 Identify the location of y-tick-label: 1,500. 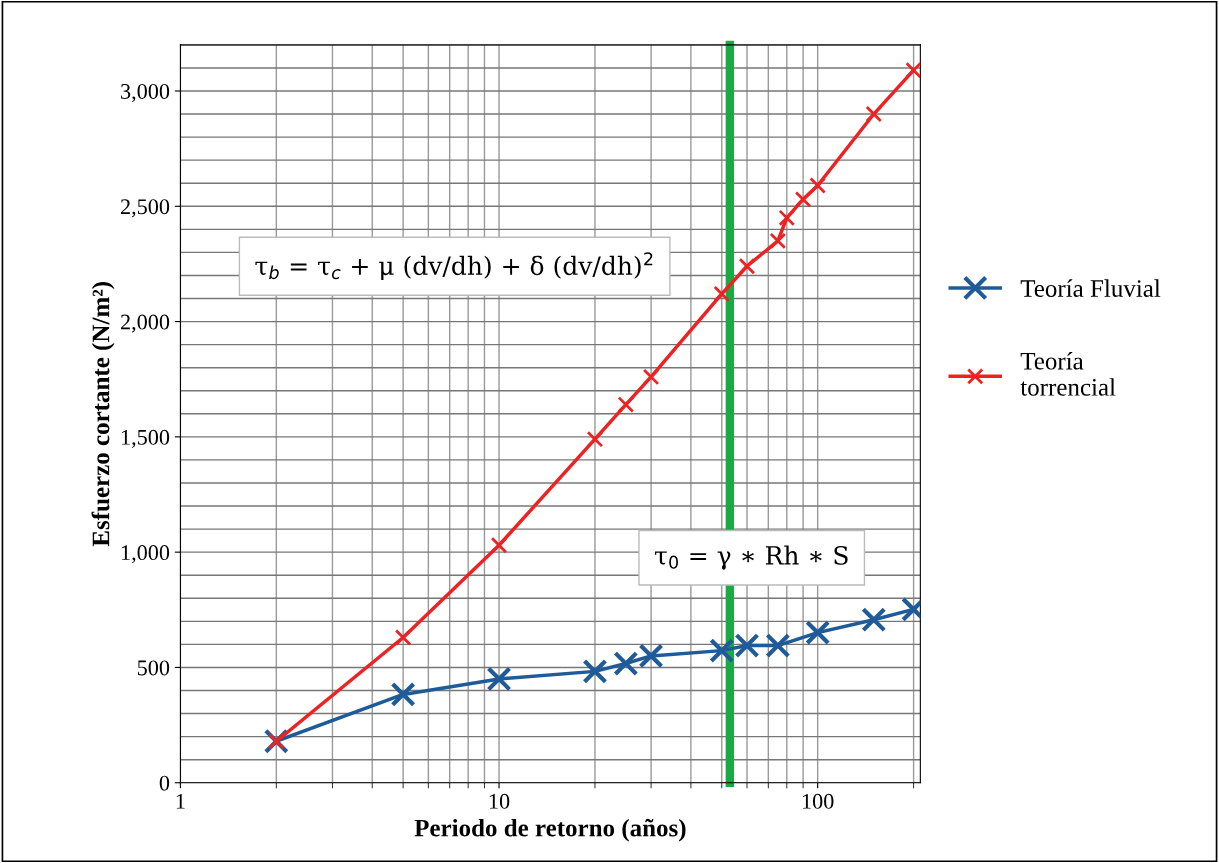
(145, 438).